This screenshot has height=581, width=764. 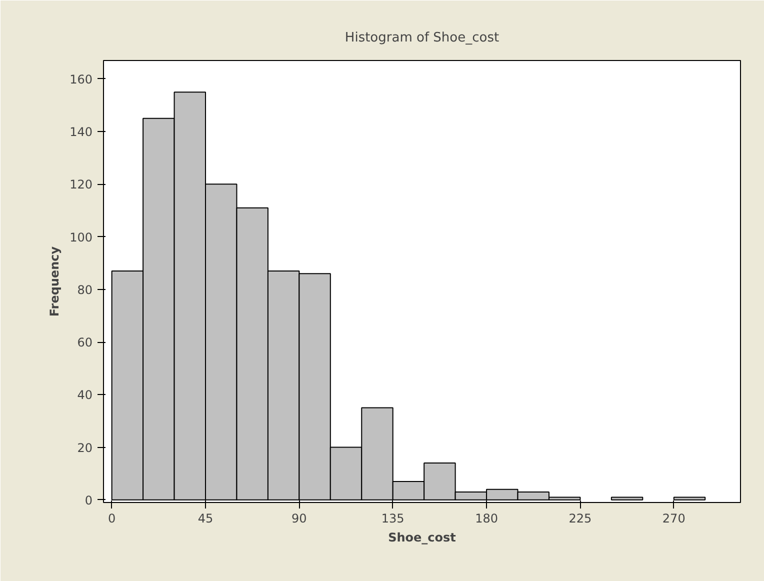 What do you see at coordinates (674, 519) in the screenshot?
I see `x-tick-label: 270` at bounding box center [674, 519].